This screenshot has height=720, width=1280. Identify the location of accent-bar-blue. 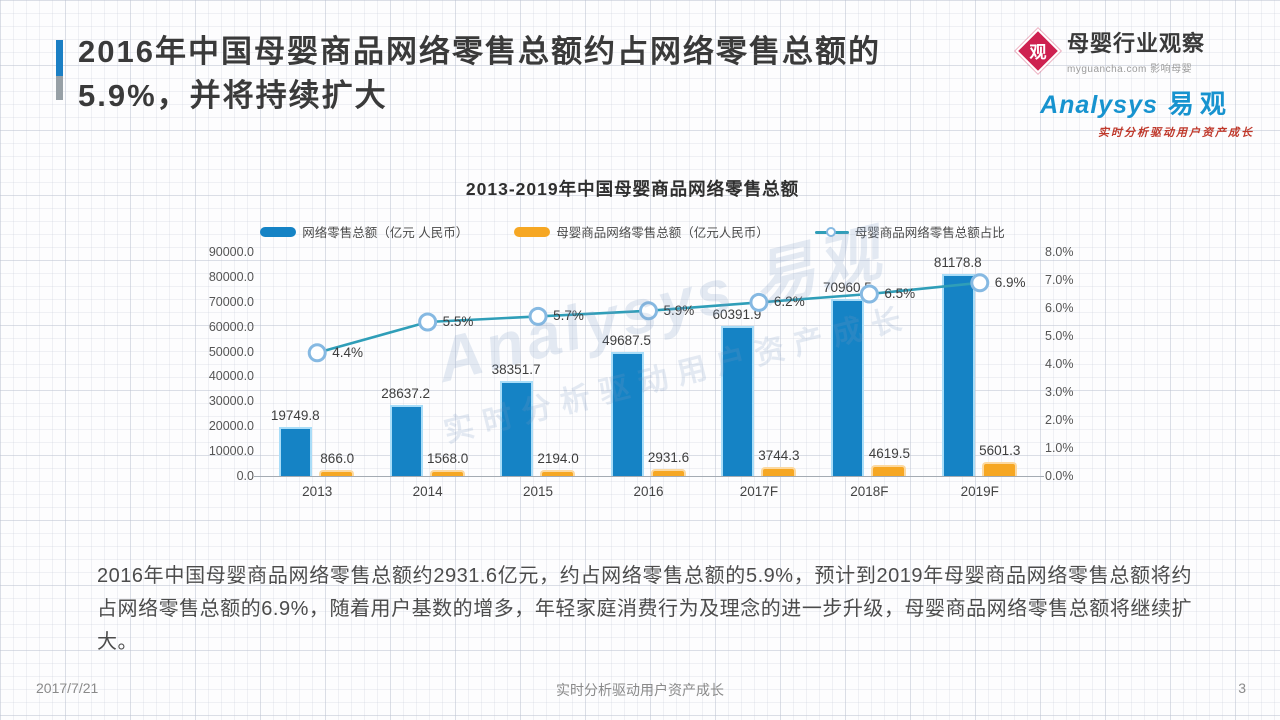
(59, 58).